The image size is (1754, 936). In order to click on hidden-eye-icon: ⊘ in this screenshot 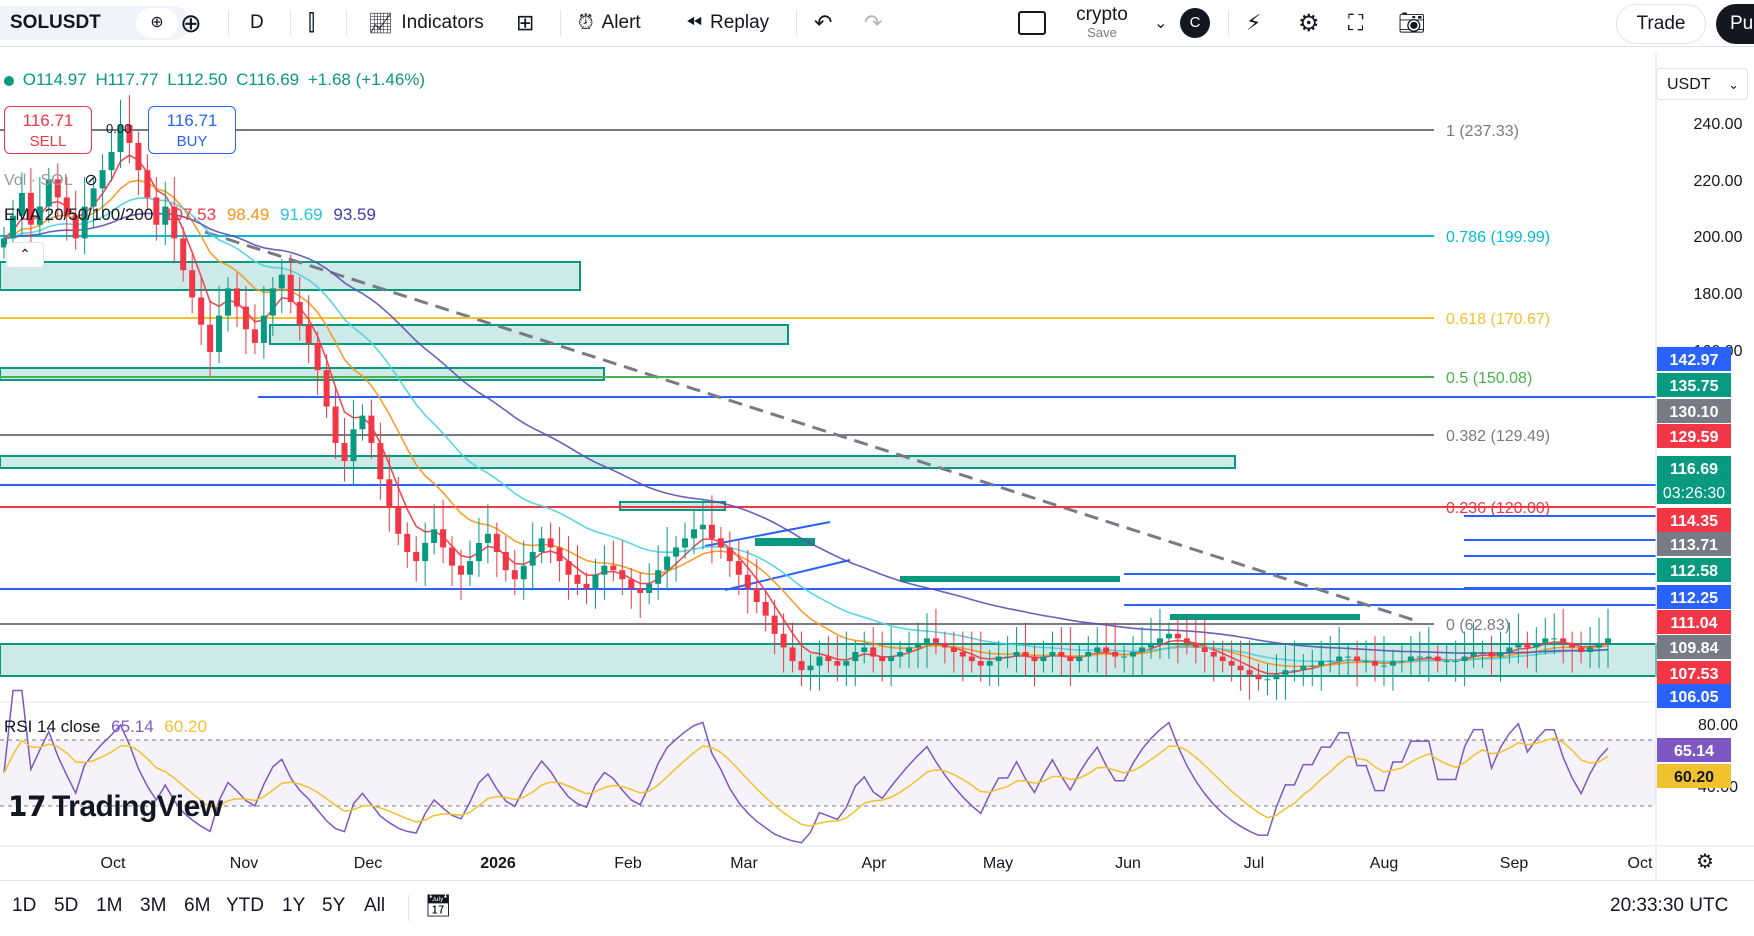, I will do `click(91, 180)`.